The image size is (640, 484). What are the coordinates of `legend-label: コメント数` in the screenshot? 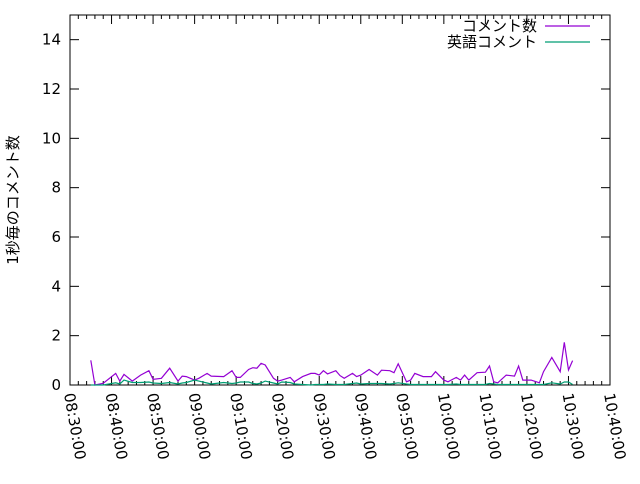 It's located at (499, 26).